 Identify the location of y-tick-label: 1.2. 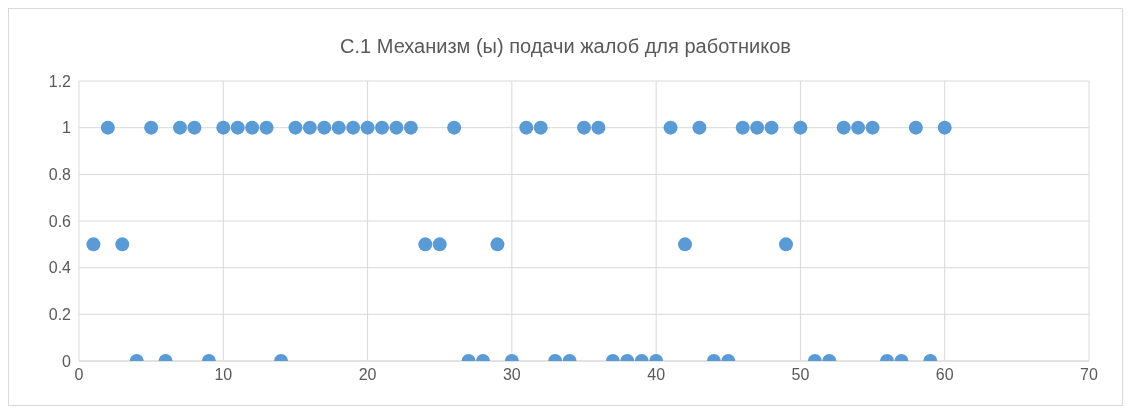
(60, 81).